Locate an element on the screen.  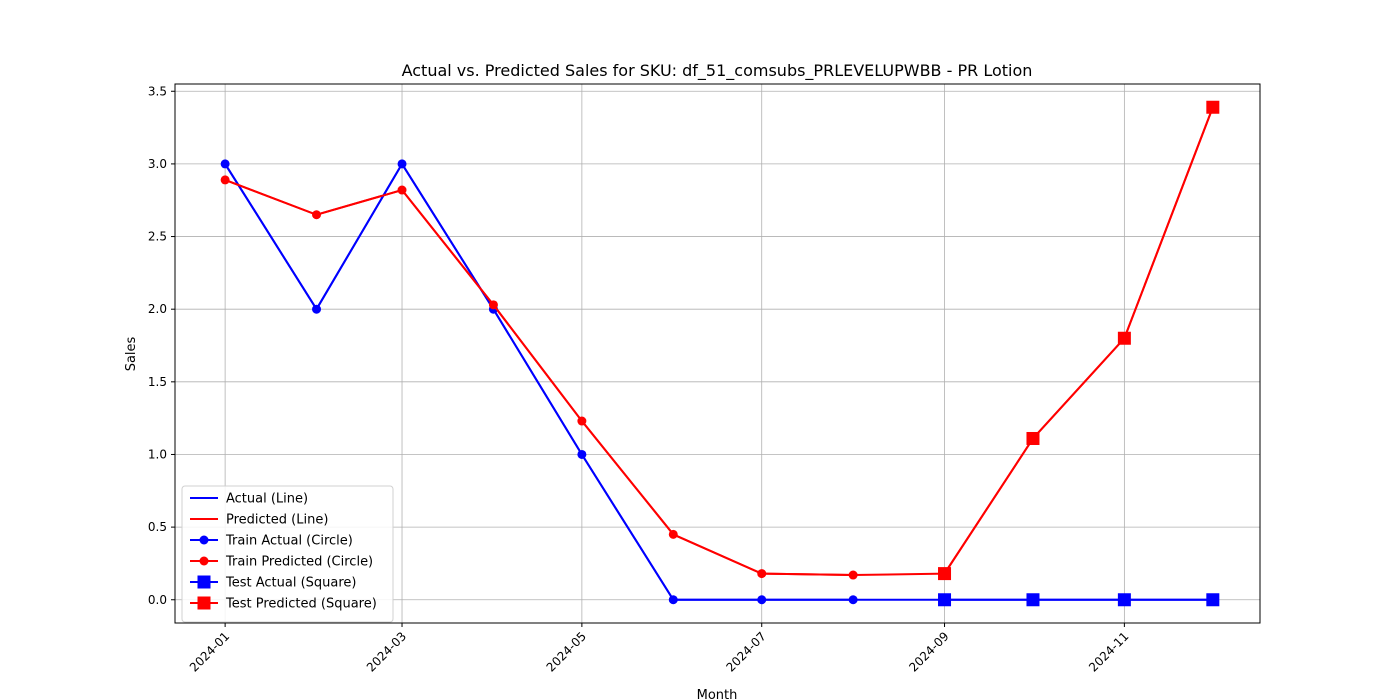
series-line is located at coordinates (1078, 340).